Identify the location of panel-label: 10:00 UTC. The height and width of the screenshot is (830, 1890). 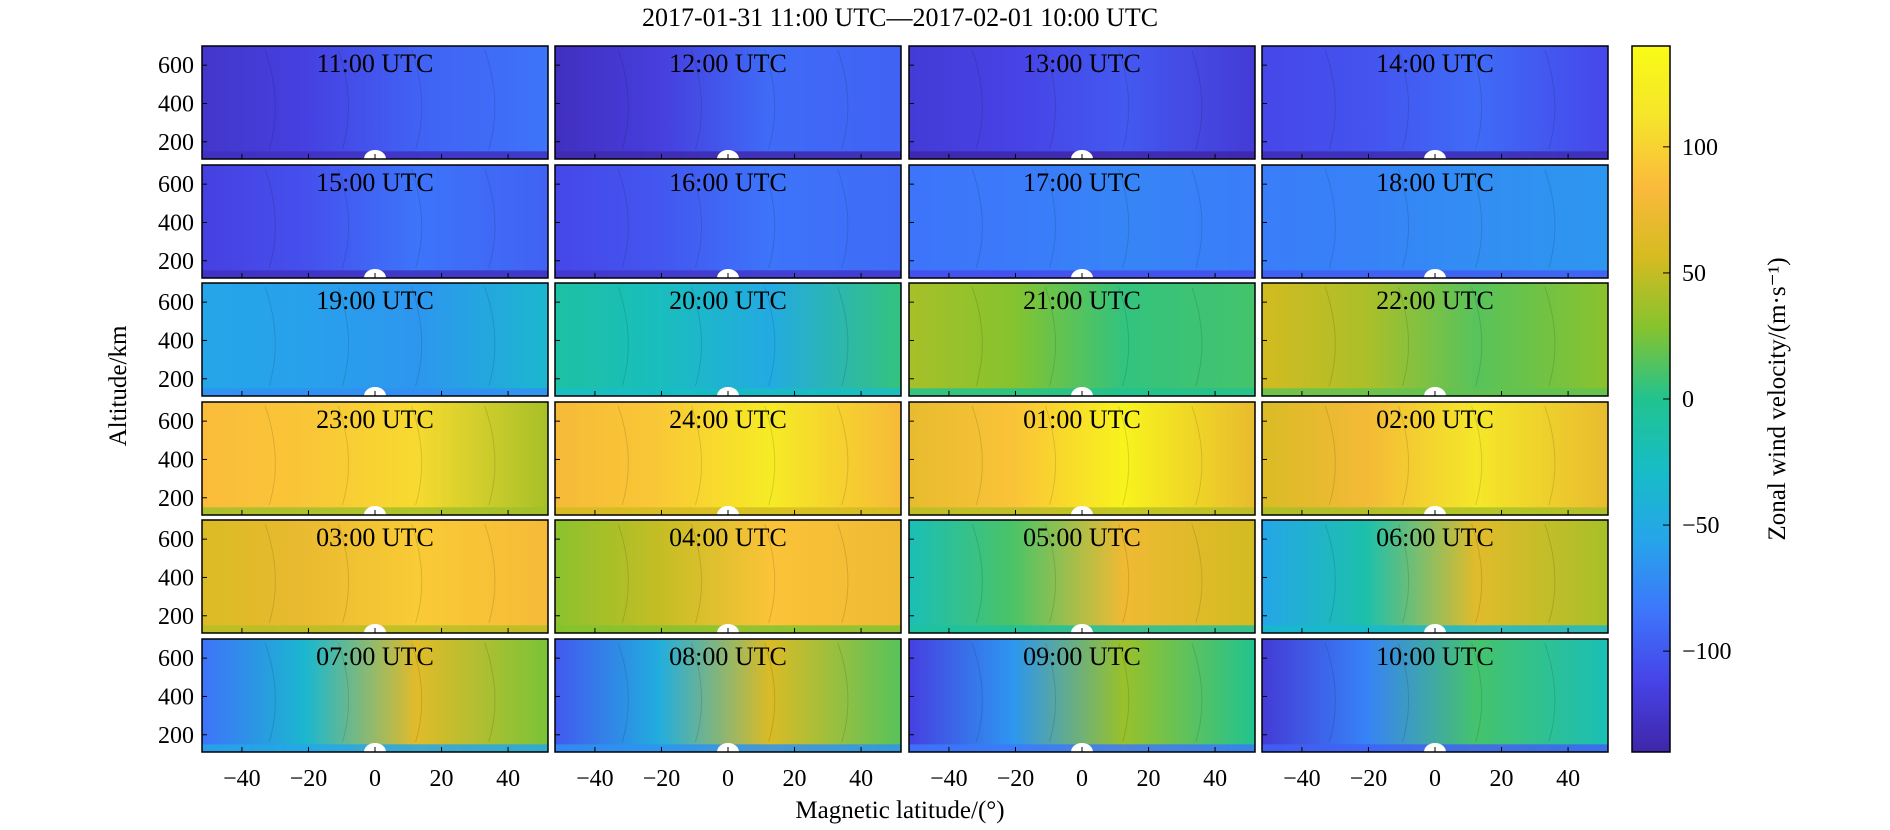
(1435, 656).